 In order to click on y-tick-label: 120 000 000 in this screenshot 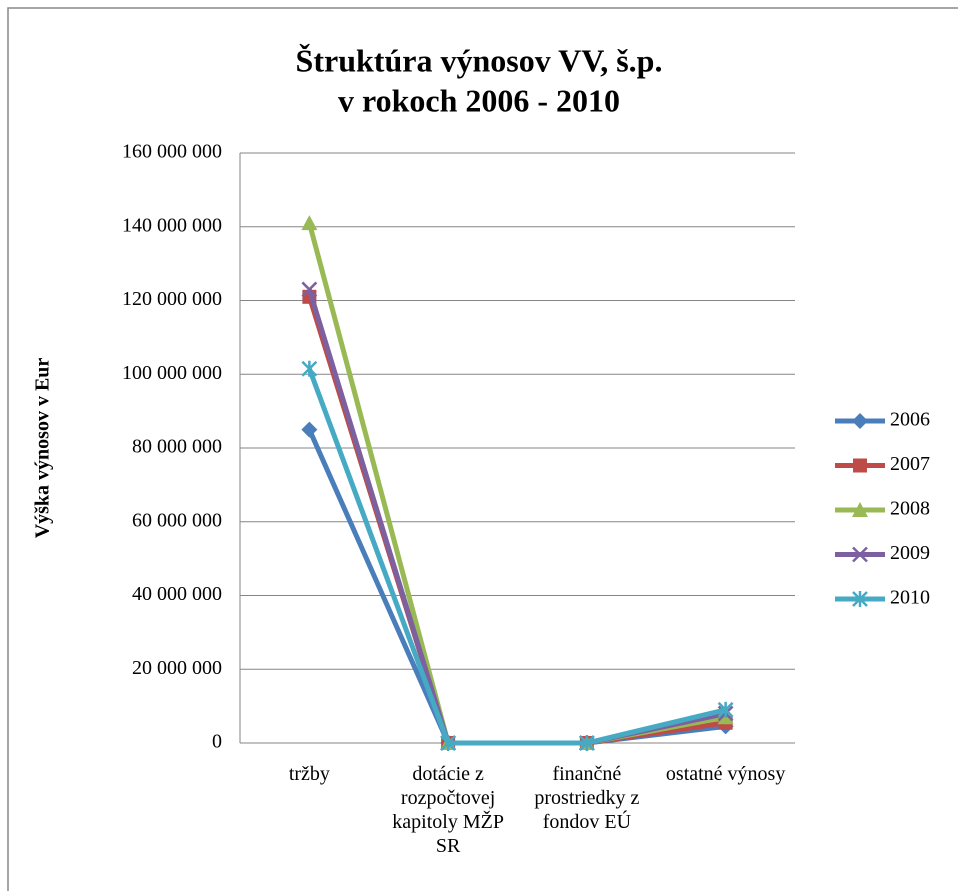, I will do `click(172, 299)`.